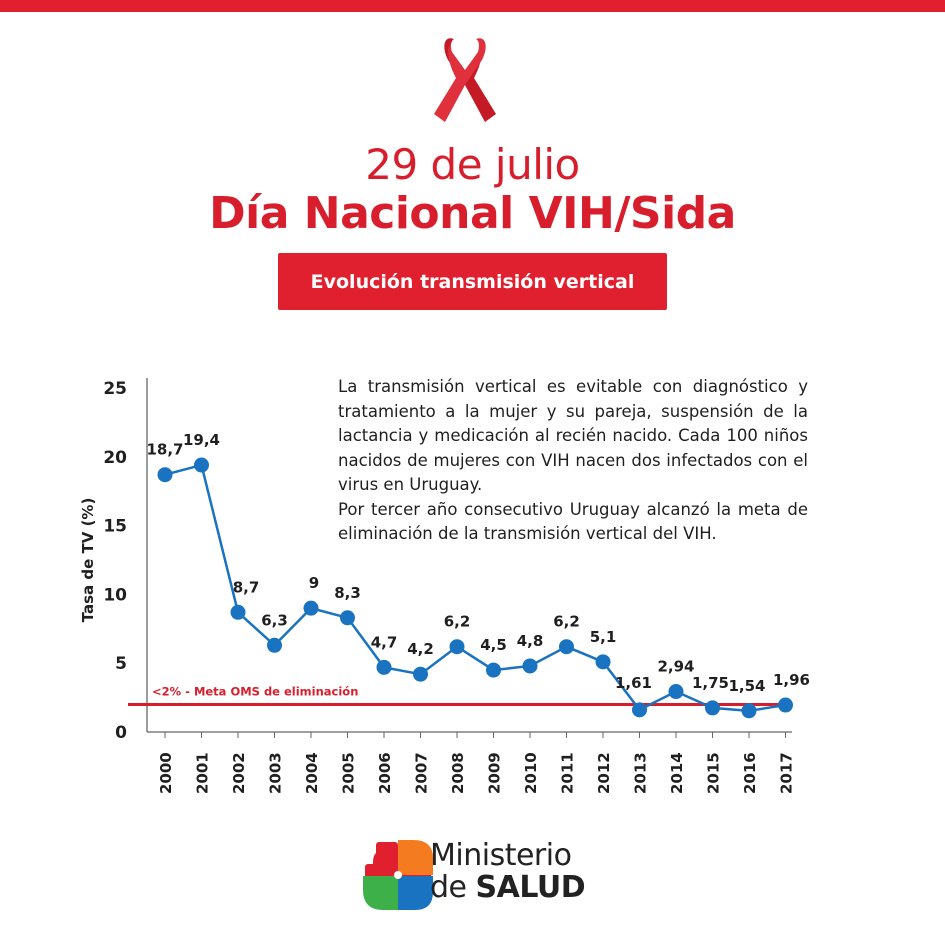  I want to click on y-tick-label: 5, so click(121, 664).